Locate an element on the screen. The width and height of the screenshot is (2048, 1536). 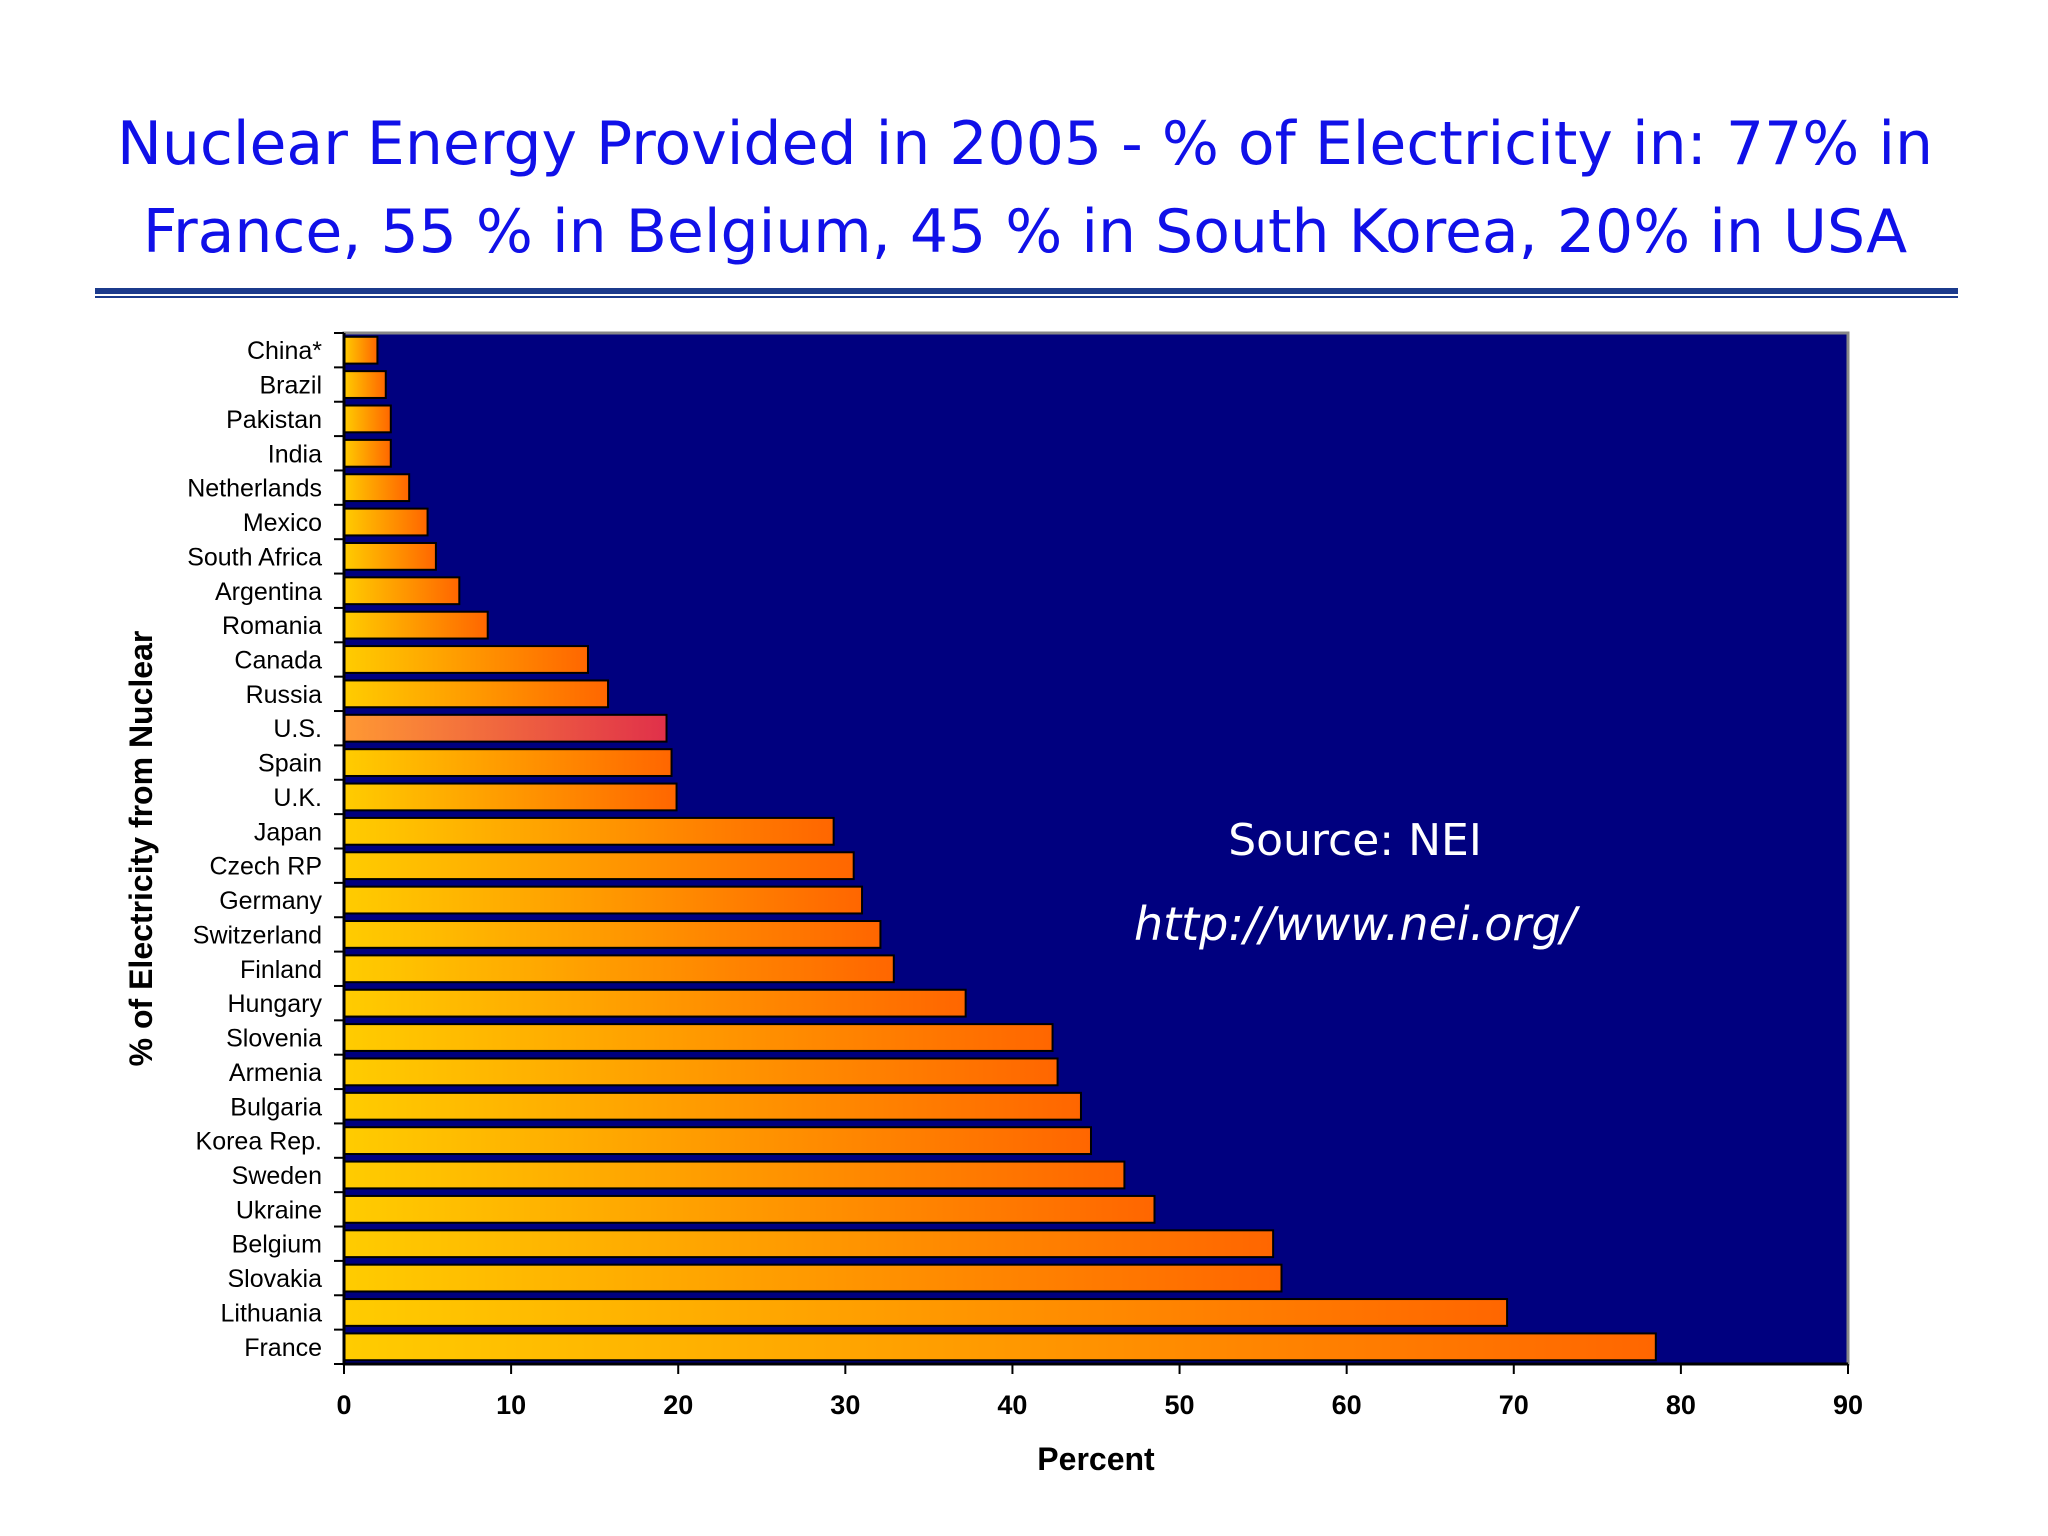
source-url: http://www.nei.org/ is located at coordinates (1357, 924).